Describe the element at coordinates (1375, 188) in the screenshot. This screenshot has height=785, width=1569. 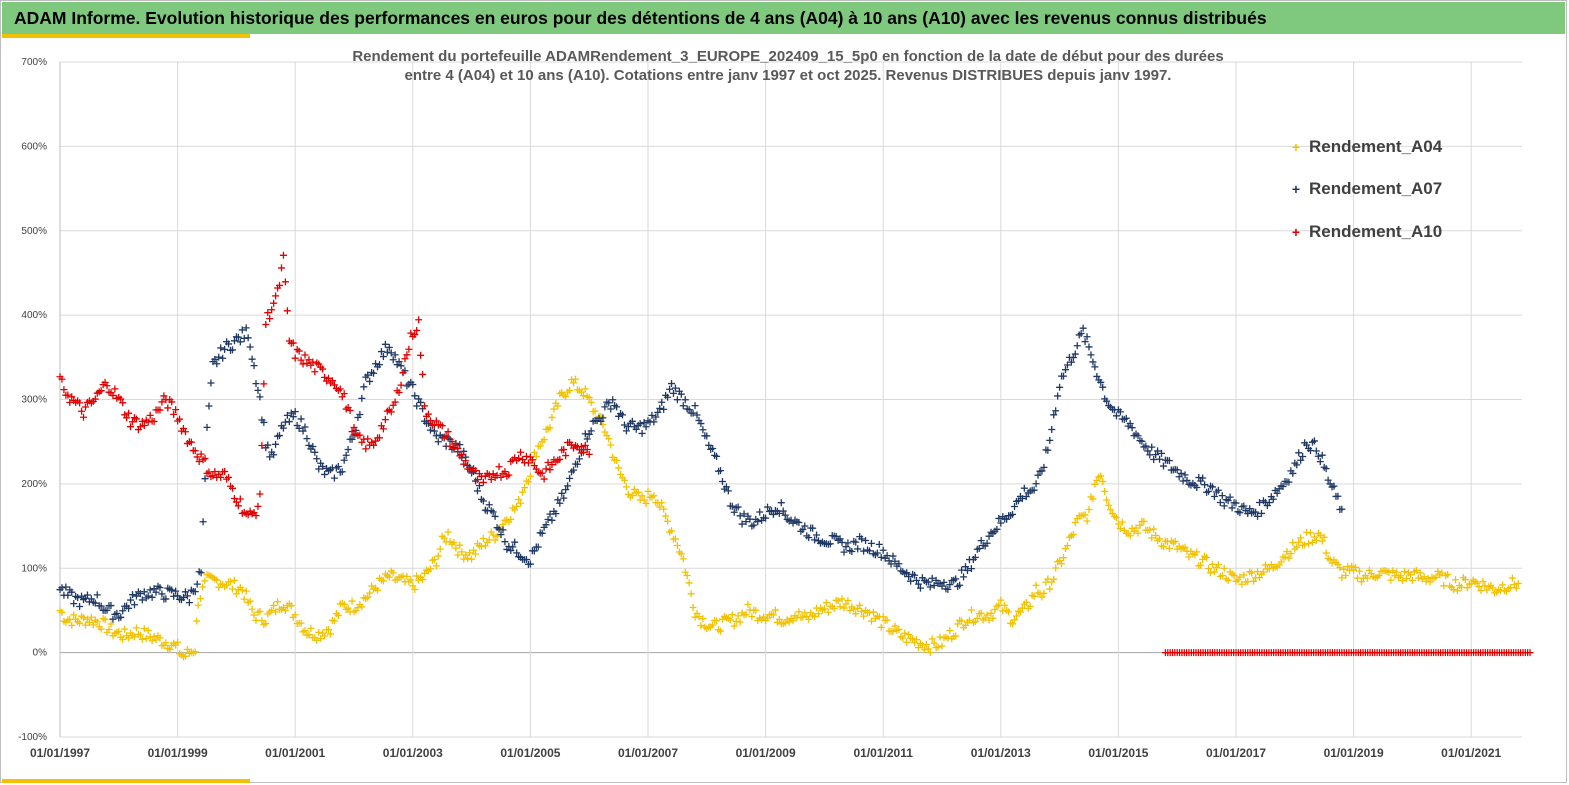
I see `legend-label-a07: Rendement_A07` at that location.